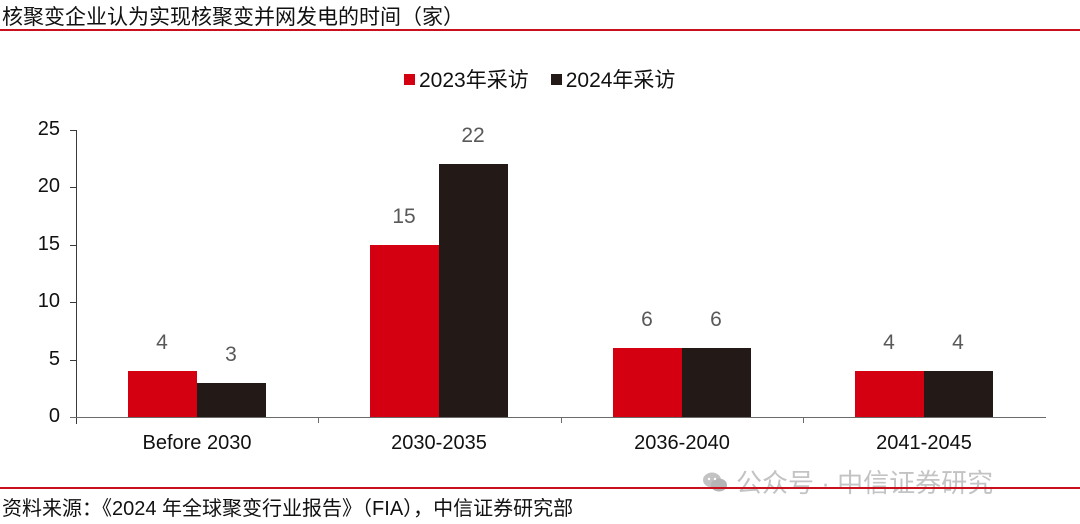 This screenshot has width=1080, height=524. What do you see at coordinates (54, 359) in the screenshot?
I see `y-tick-label: 5` at bounding box center [54, 359].